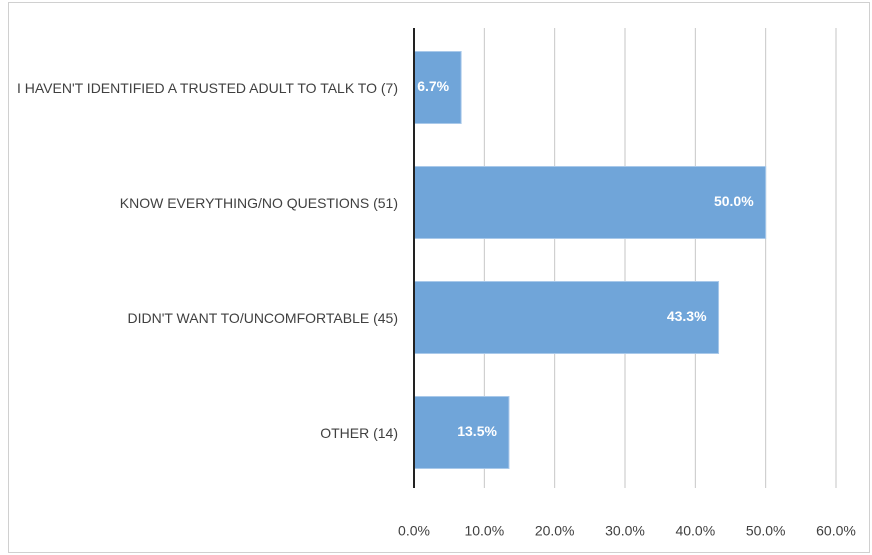 This screenshot has width=872, height=555. Describe the element at coordinates (734, 201) in the screenshot. I see `value-label: 50.0%` at that location.